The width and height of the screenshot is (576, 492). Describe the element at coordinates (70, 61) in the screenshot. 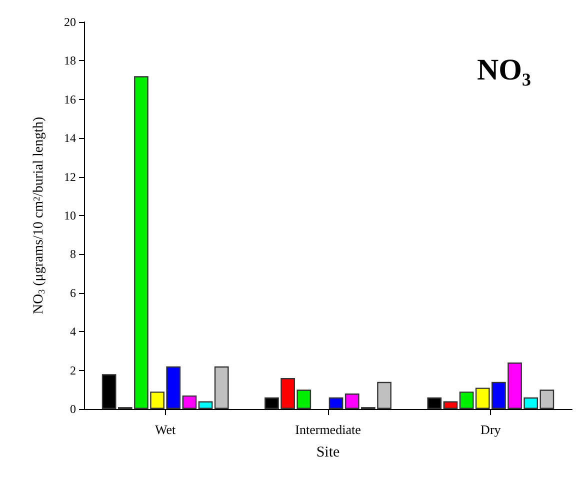

I see `y-tick-label: 18` at that location.